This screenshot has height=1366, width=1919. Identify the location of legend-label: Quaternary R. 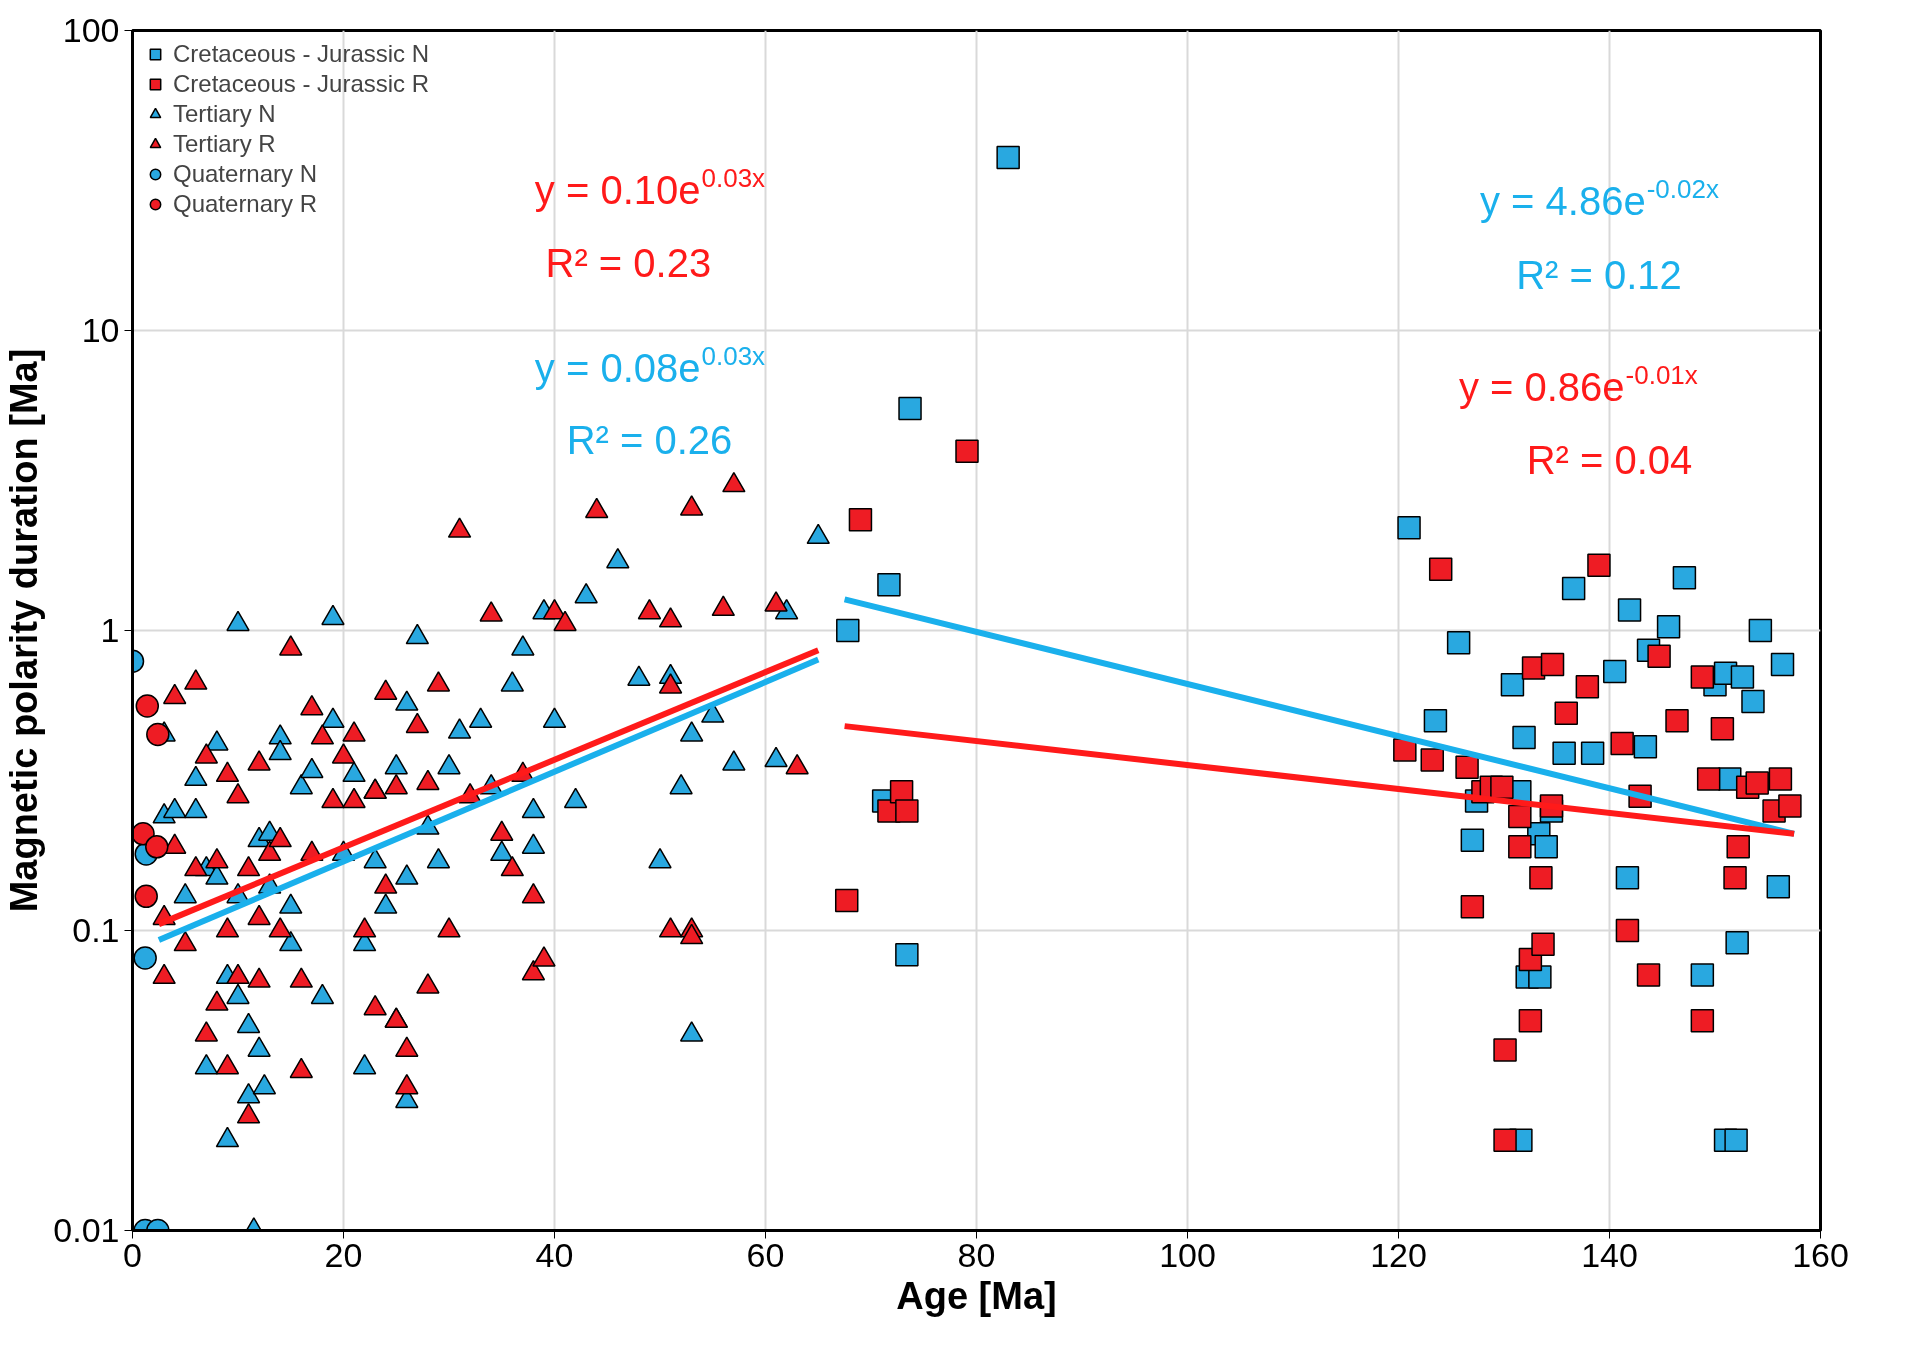
(245, 204).